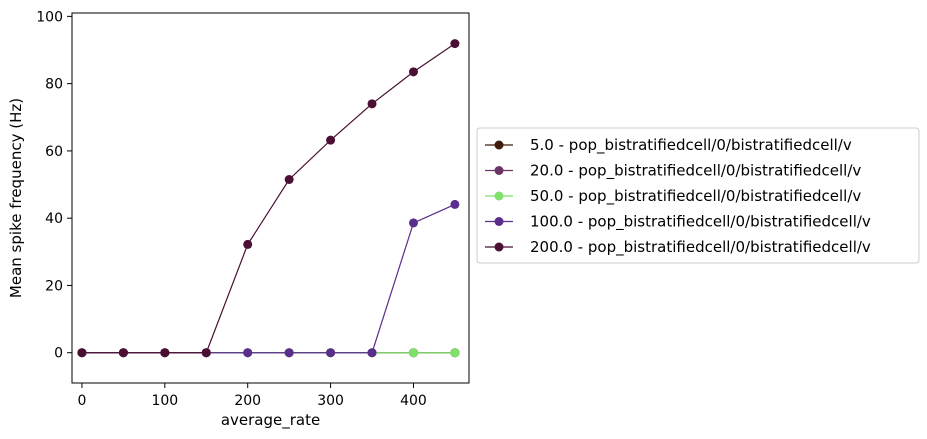  Describe the element at coordinates (54, 219) in the screenshot. I see `y-tick-label: 40` at that location.